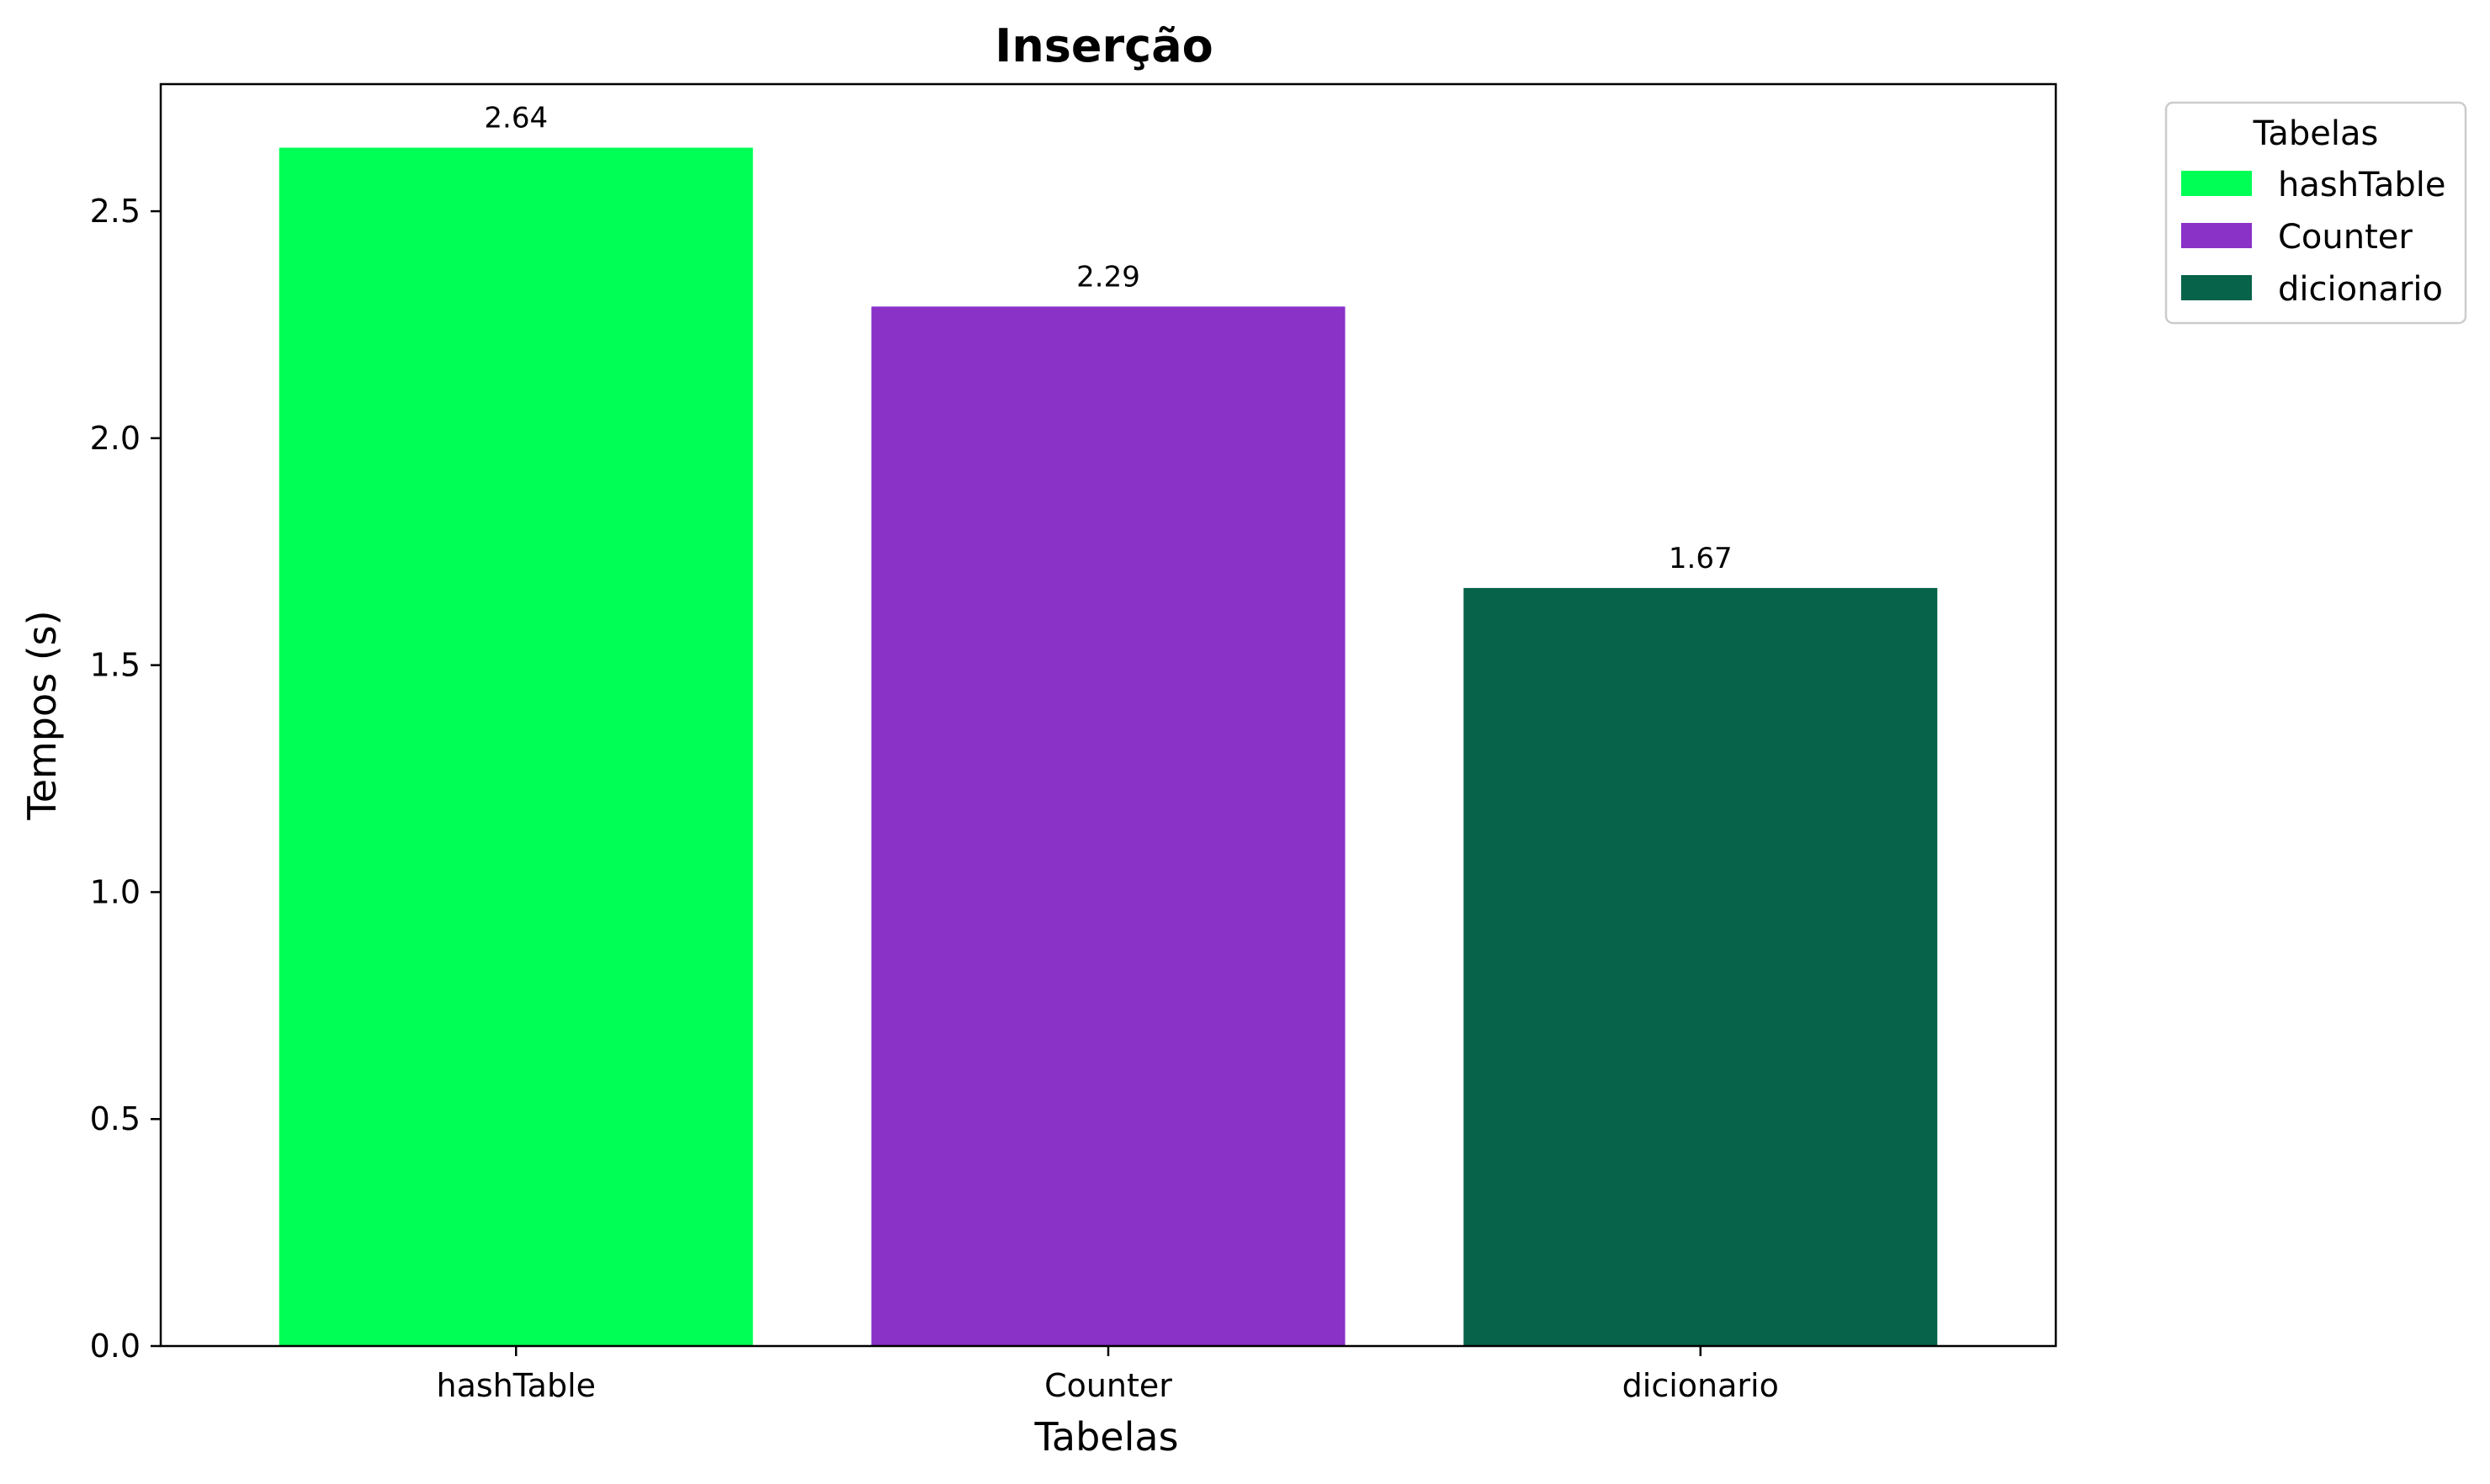 The width and height of the screenshot is (2490, 1484). I want to click on x-tick-label-counter: Counter, so click(1108, 1385).